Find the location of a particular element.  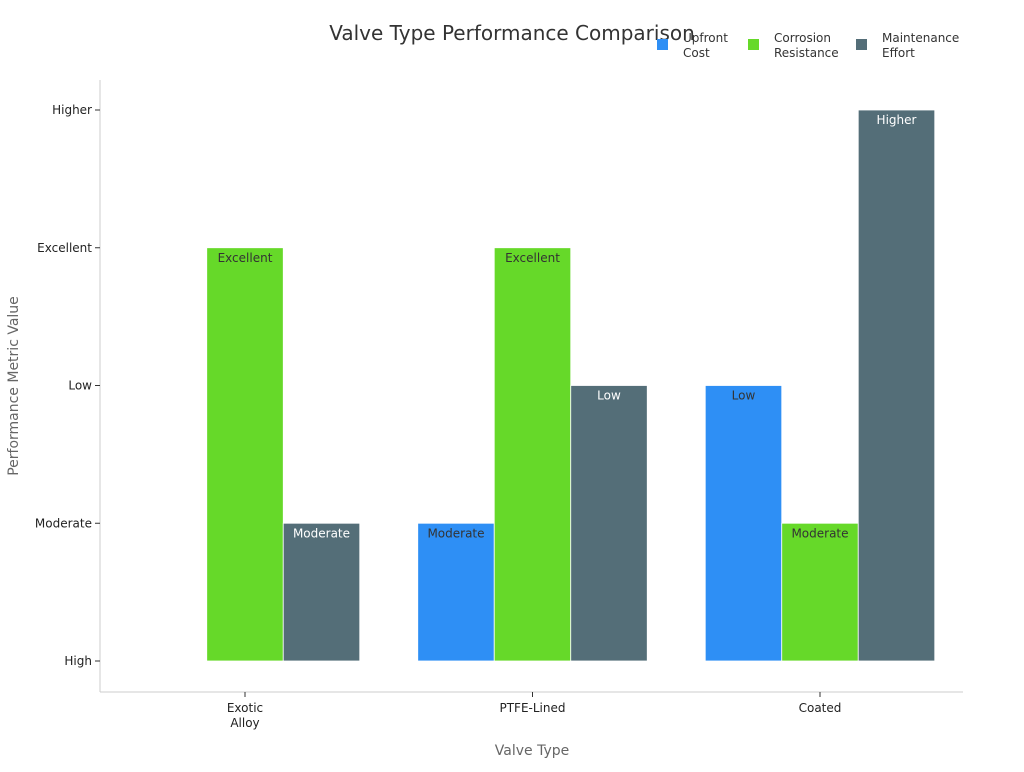

y-tick-label: High is located at coordinates (78, 661).